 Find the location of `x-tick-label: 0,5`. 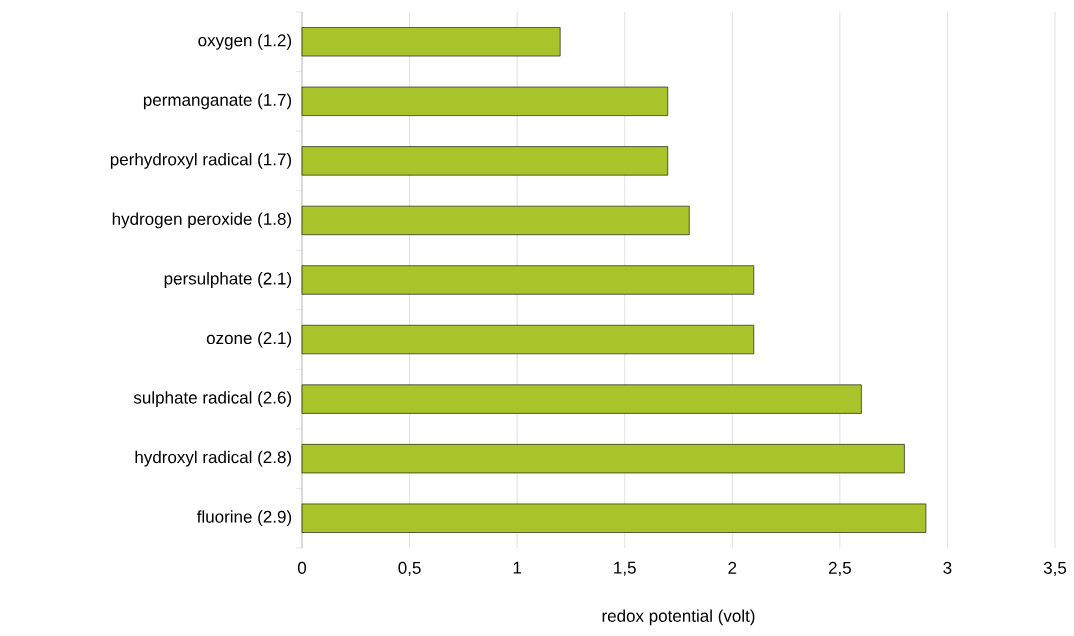

x-tick-label: 0,5 is located at coordinates (409, 568).